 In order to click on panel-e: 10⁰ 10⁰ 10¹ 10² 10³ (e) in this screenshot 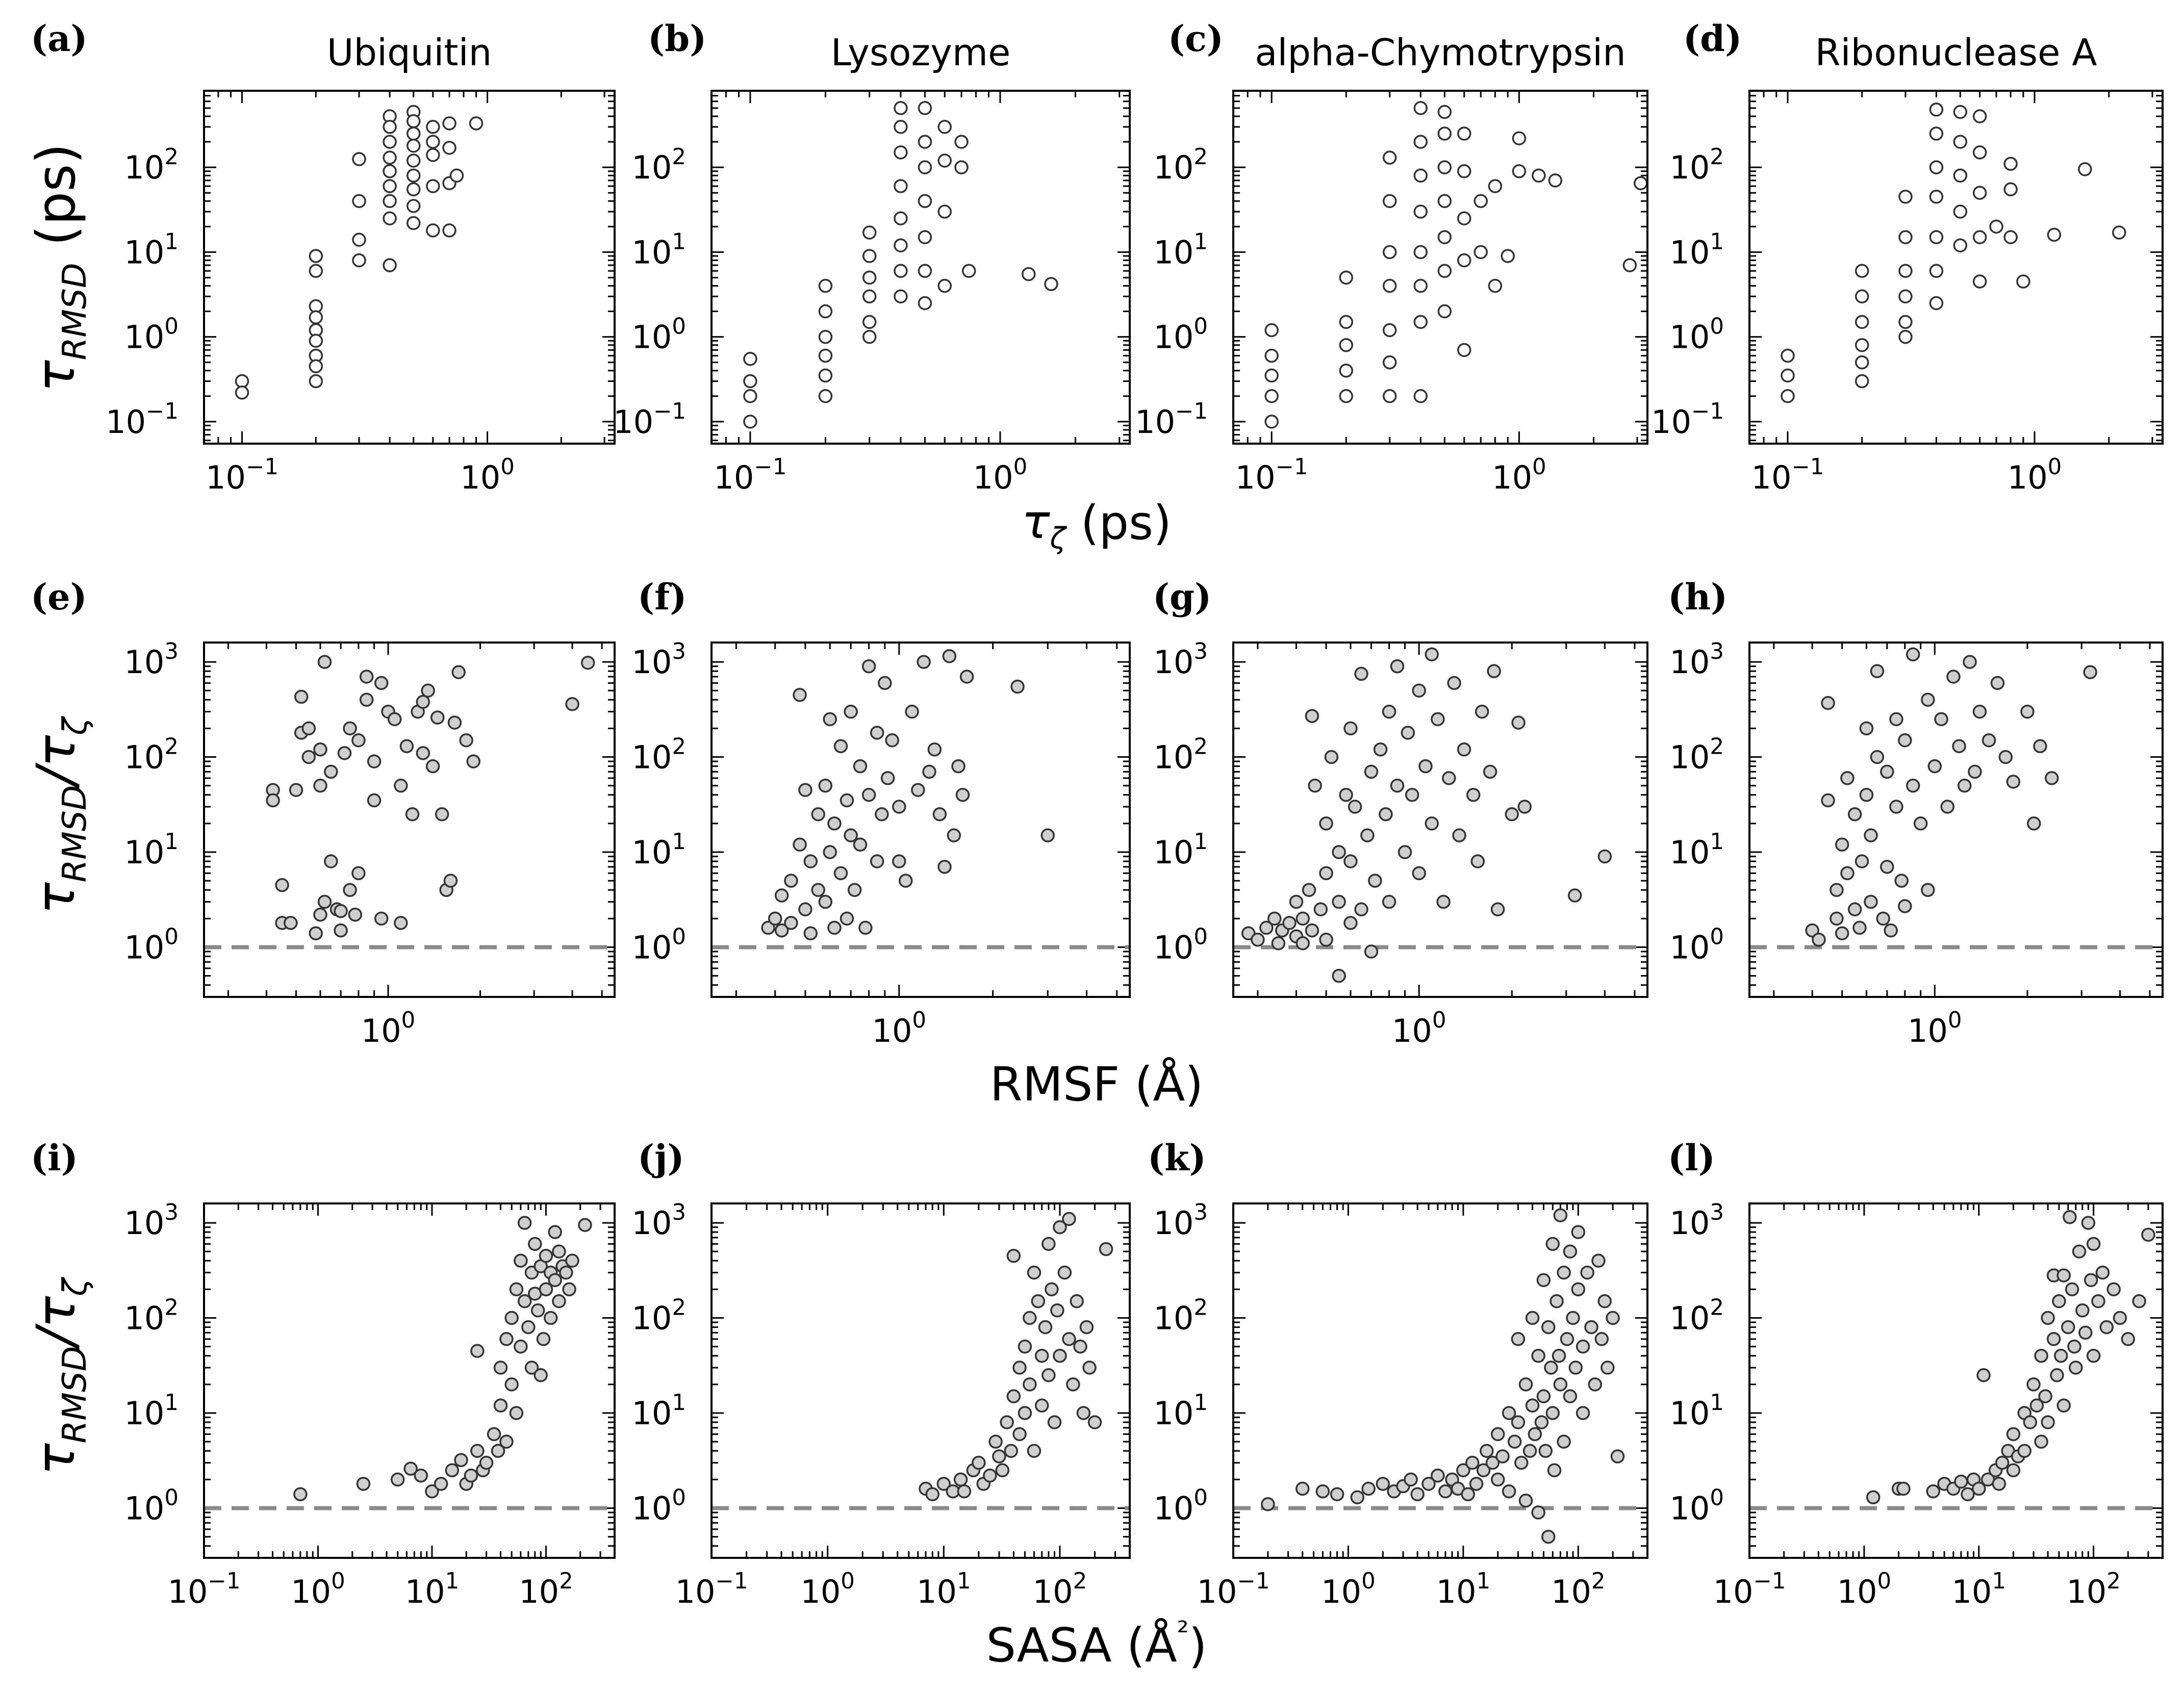, I will do `click(323, 813)`.